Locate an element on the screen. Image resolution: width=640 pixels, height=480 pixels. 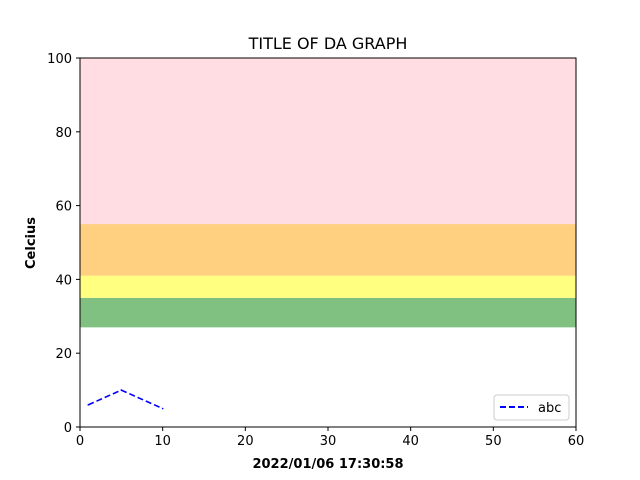
y-tick-label: 80 is located at coordinates (63, 133).